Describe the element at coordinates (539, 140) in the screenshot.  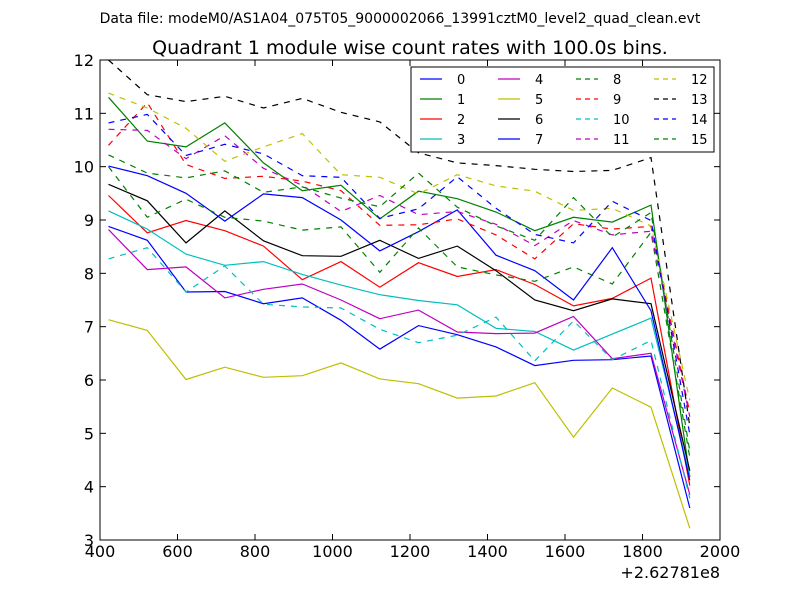
I see `legend-label-7: 7` at that location.